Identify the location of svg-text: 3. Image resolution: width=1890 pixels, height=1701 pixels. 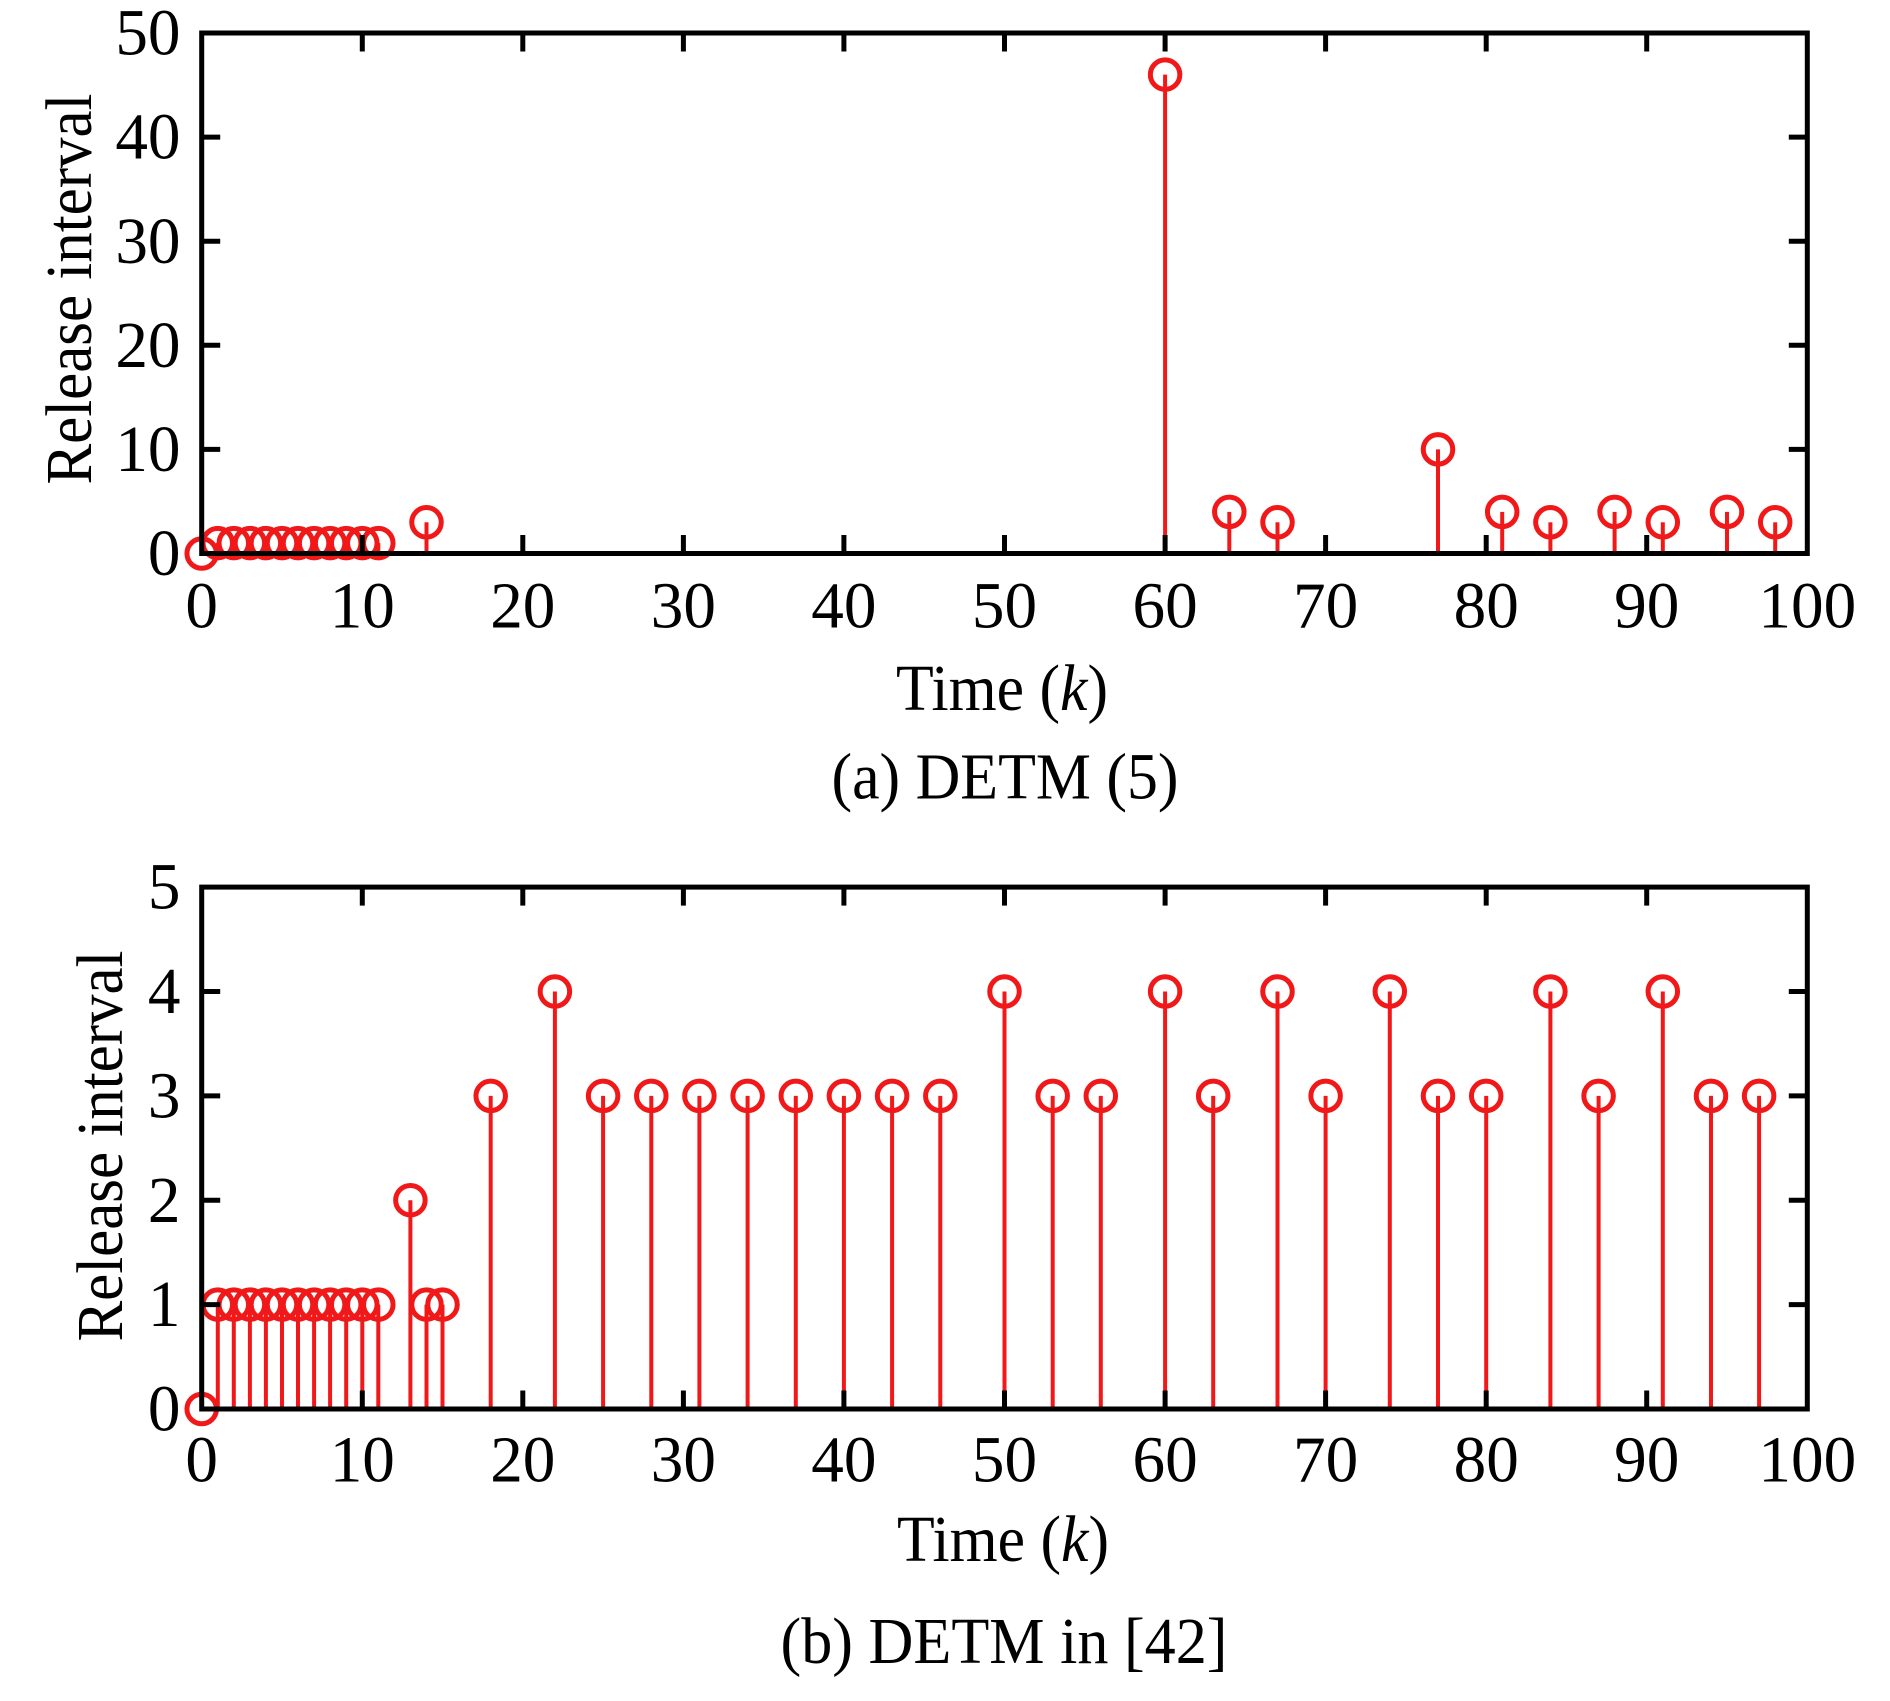
(164, 1097).